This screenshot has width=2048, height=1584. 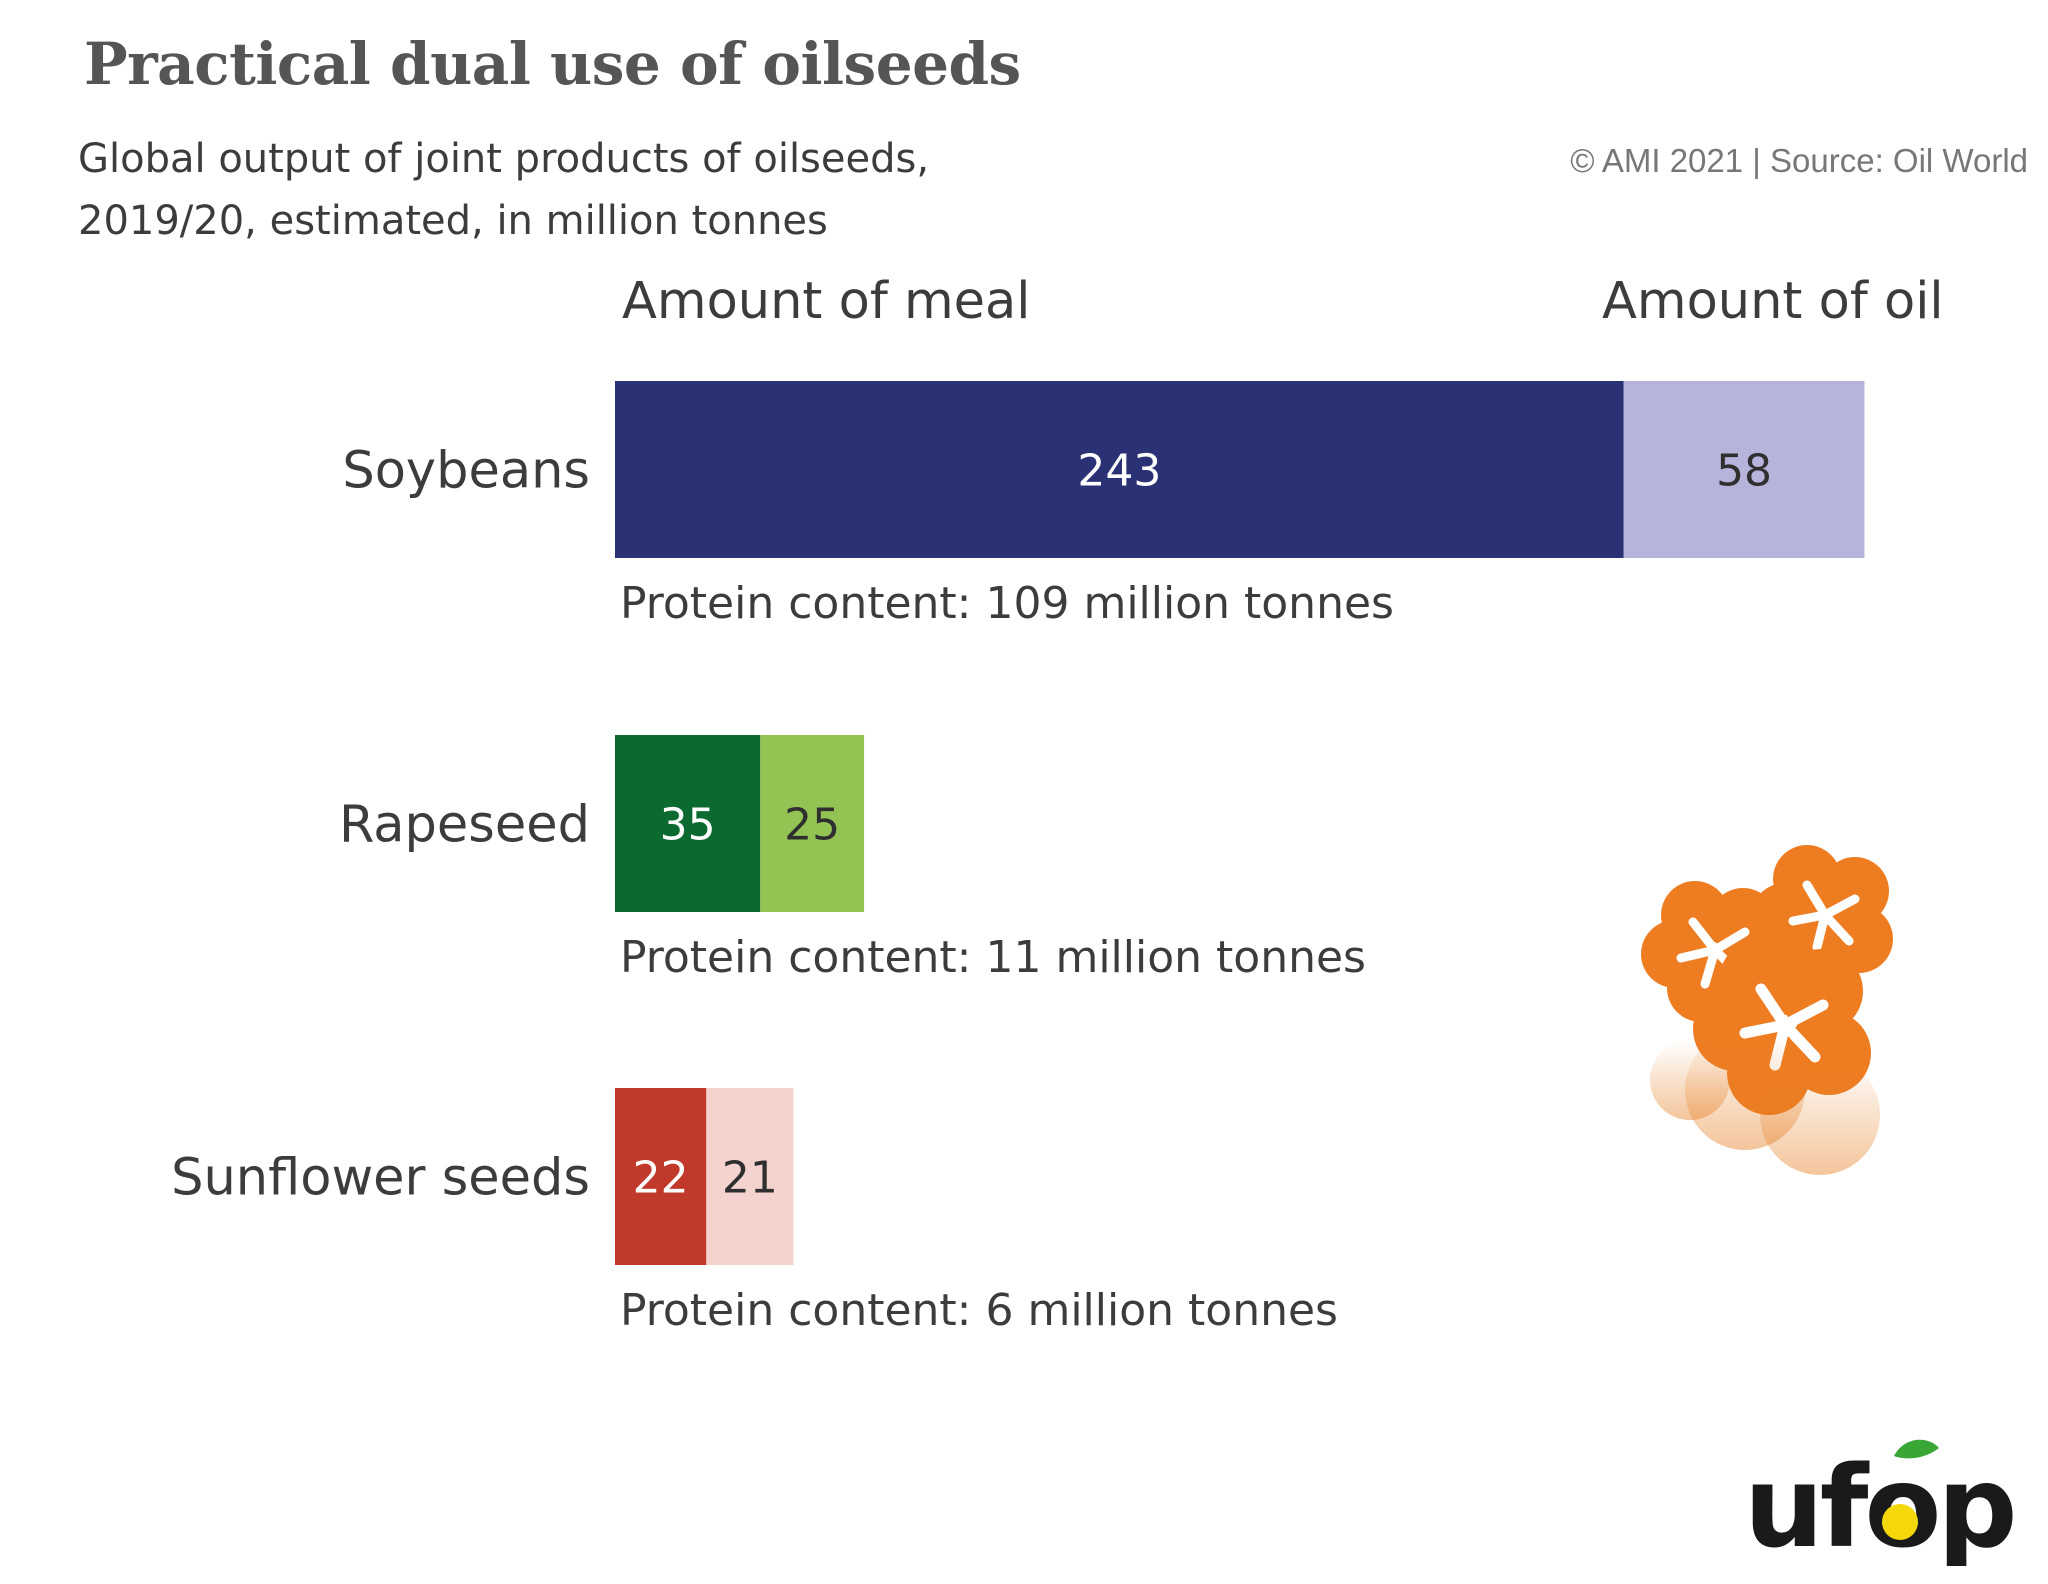 I want to click on protein-annotation: Protein content: 109 million tonnes, so click(x=1007, y=603).